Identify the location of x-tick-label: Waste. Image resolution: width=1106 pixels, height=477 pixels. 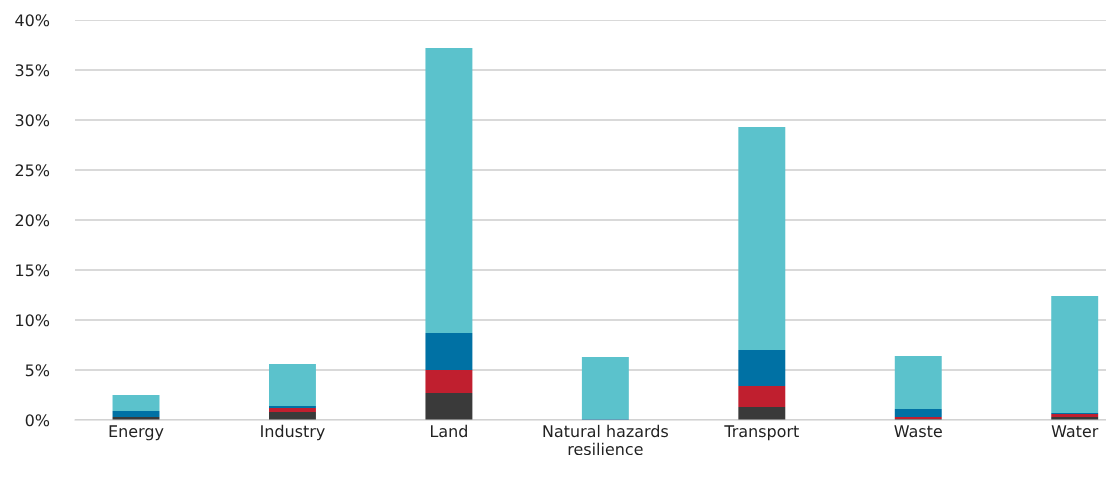
(918, 431).